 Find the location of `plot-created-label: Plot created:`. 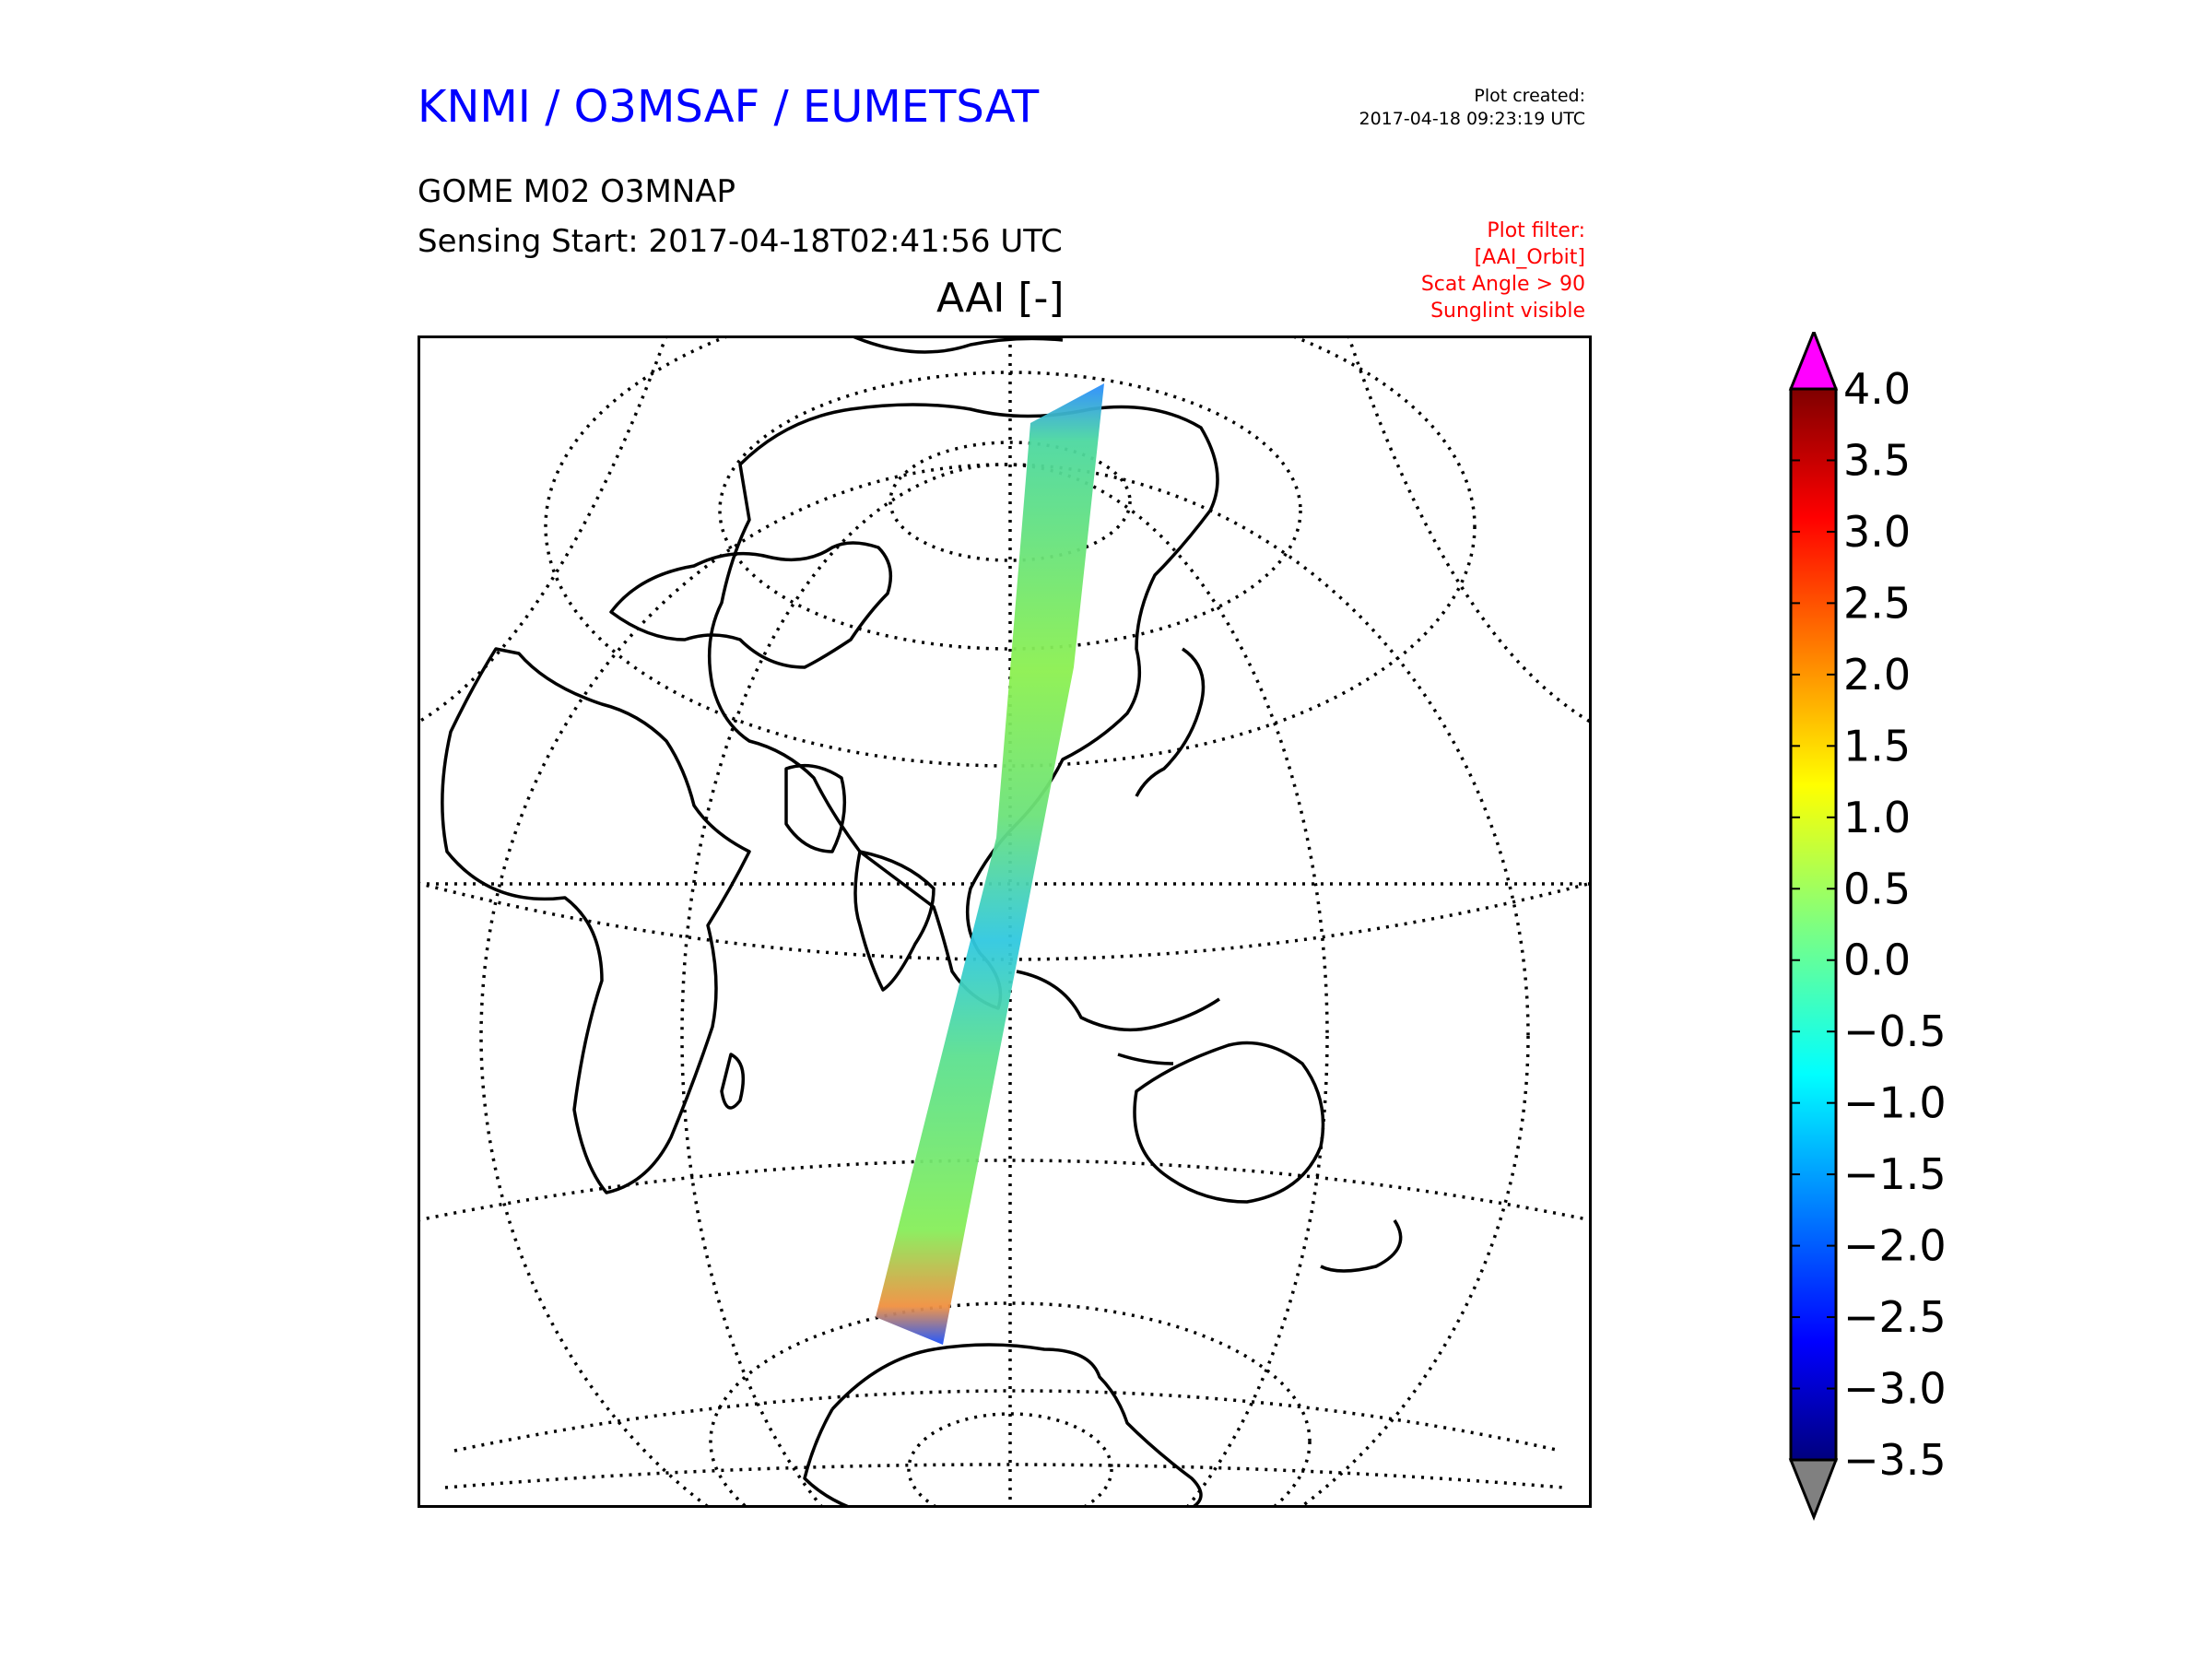

plot-created-label: Plot created: is located at coordinates (1529, 96).